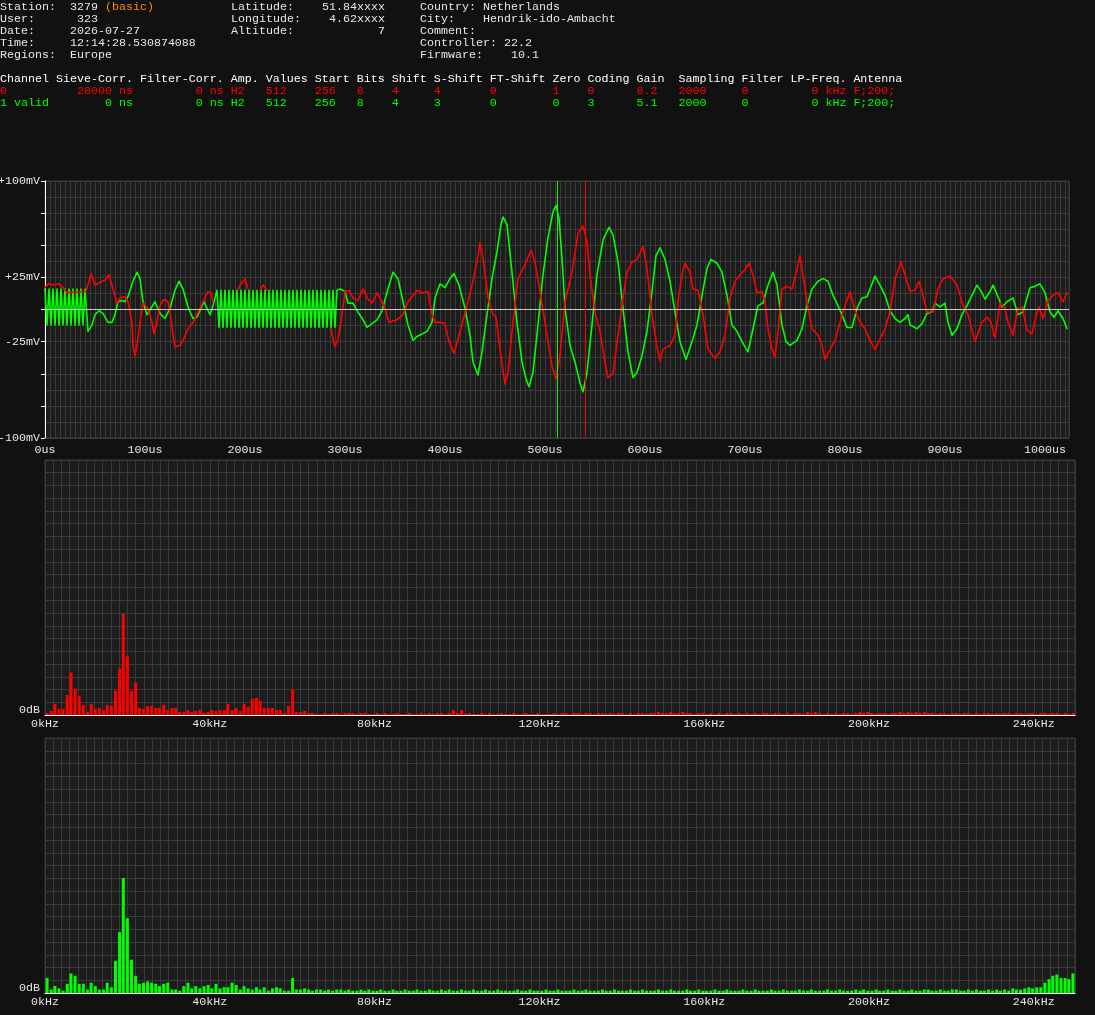 Image resolution: width=1095 pixels, height=1015 pixels. I want to click on x-tick-label: 200us, so click(245, 450).